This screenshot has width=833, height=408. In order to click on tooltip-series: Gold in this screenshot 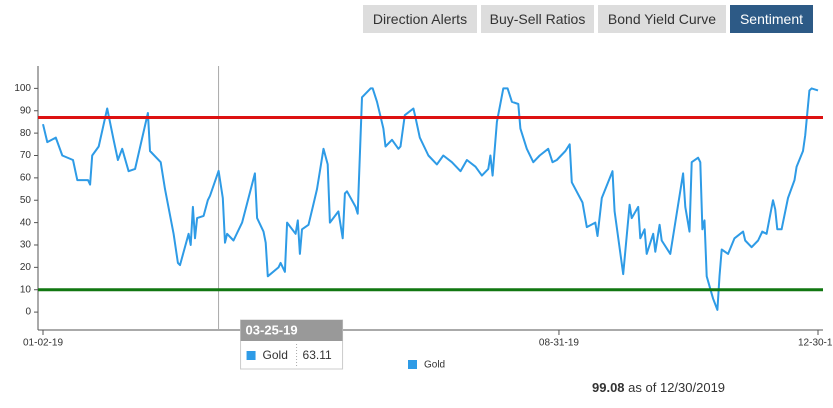, I will do `click(275, 355)`.